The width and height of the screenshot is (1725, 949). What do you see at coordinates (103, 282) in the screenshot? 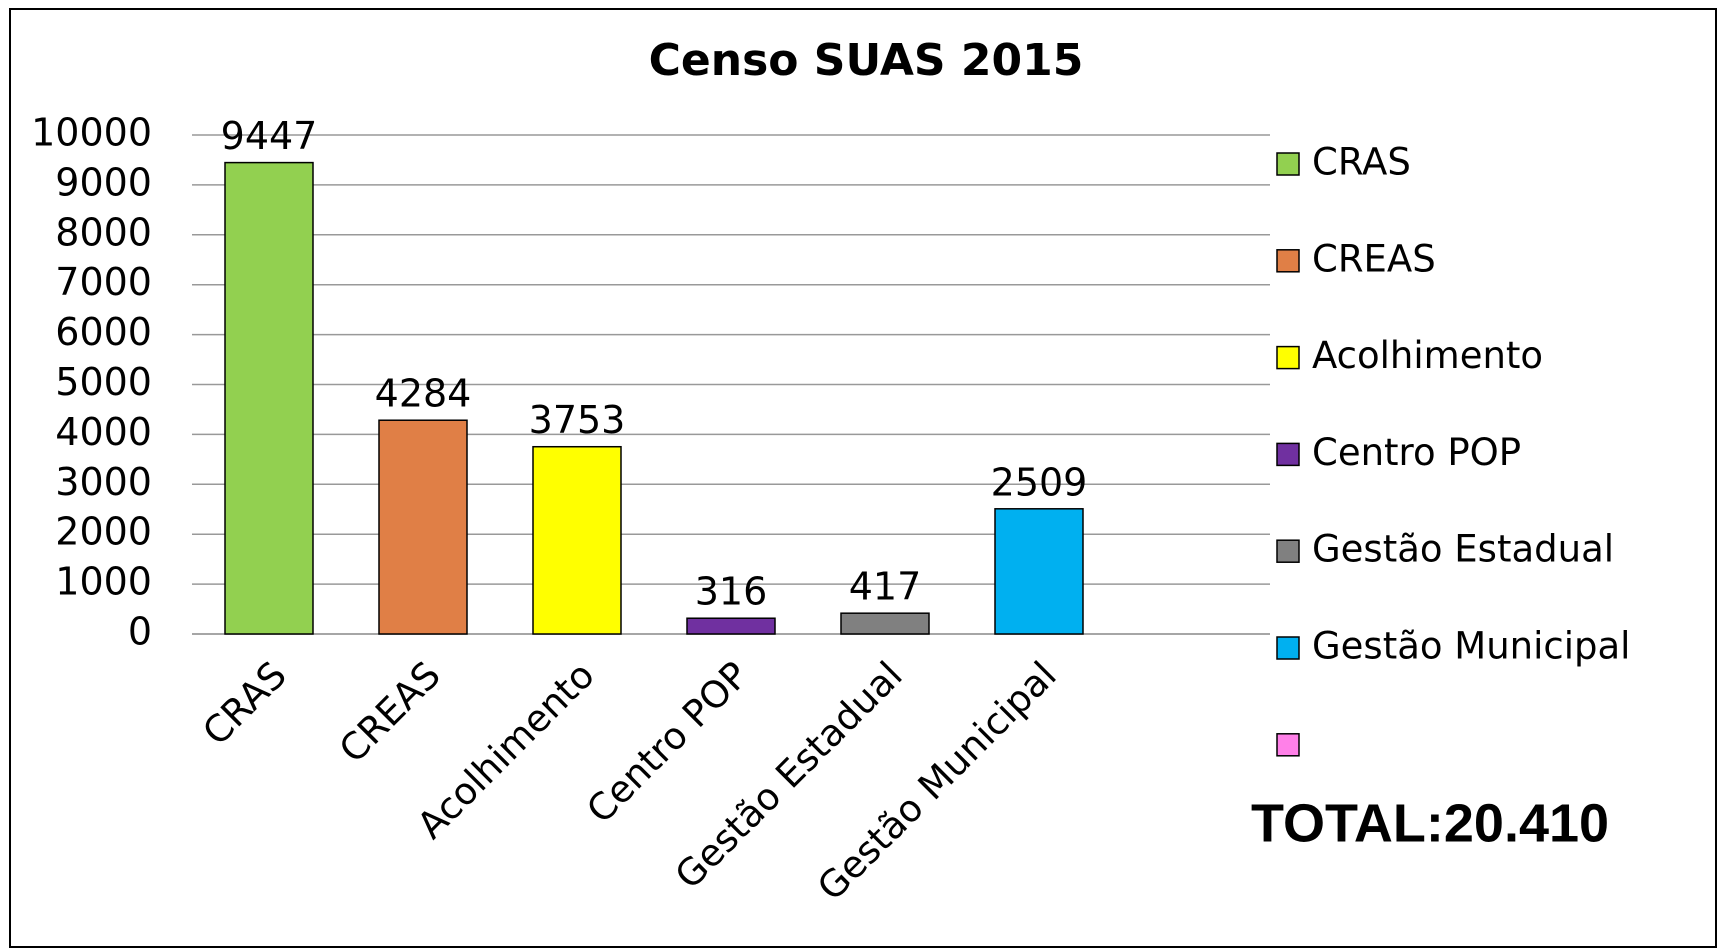
I see `y-tick-label: 7000` at bounding box center [103, 282].